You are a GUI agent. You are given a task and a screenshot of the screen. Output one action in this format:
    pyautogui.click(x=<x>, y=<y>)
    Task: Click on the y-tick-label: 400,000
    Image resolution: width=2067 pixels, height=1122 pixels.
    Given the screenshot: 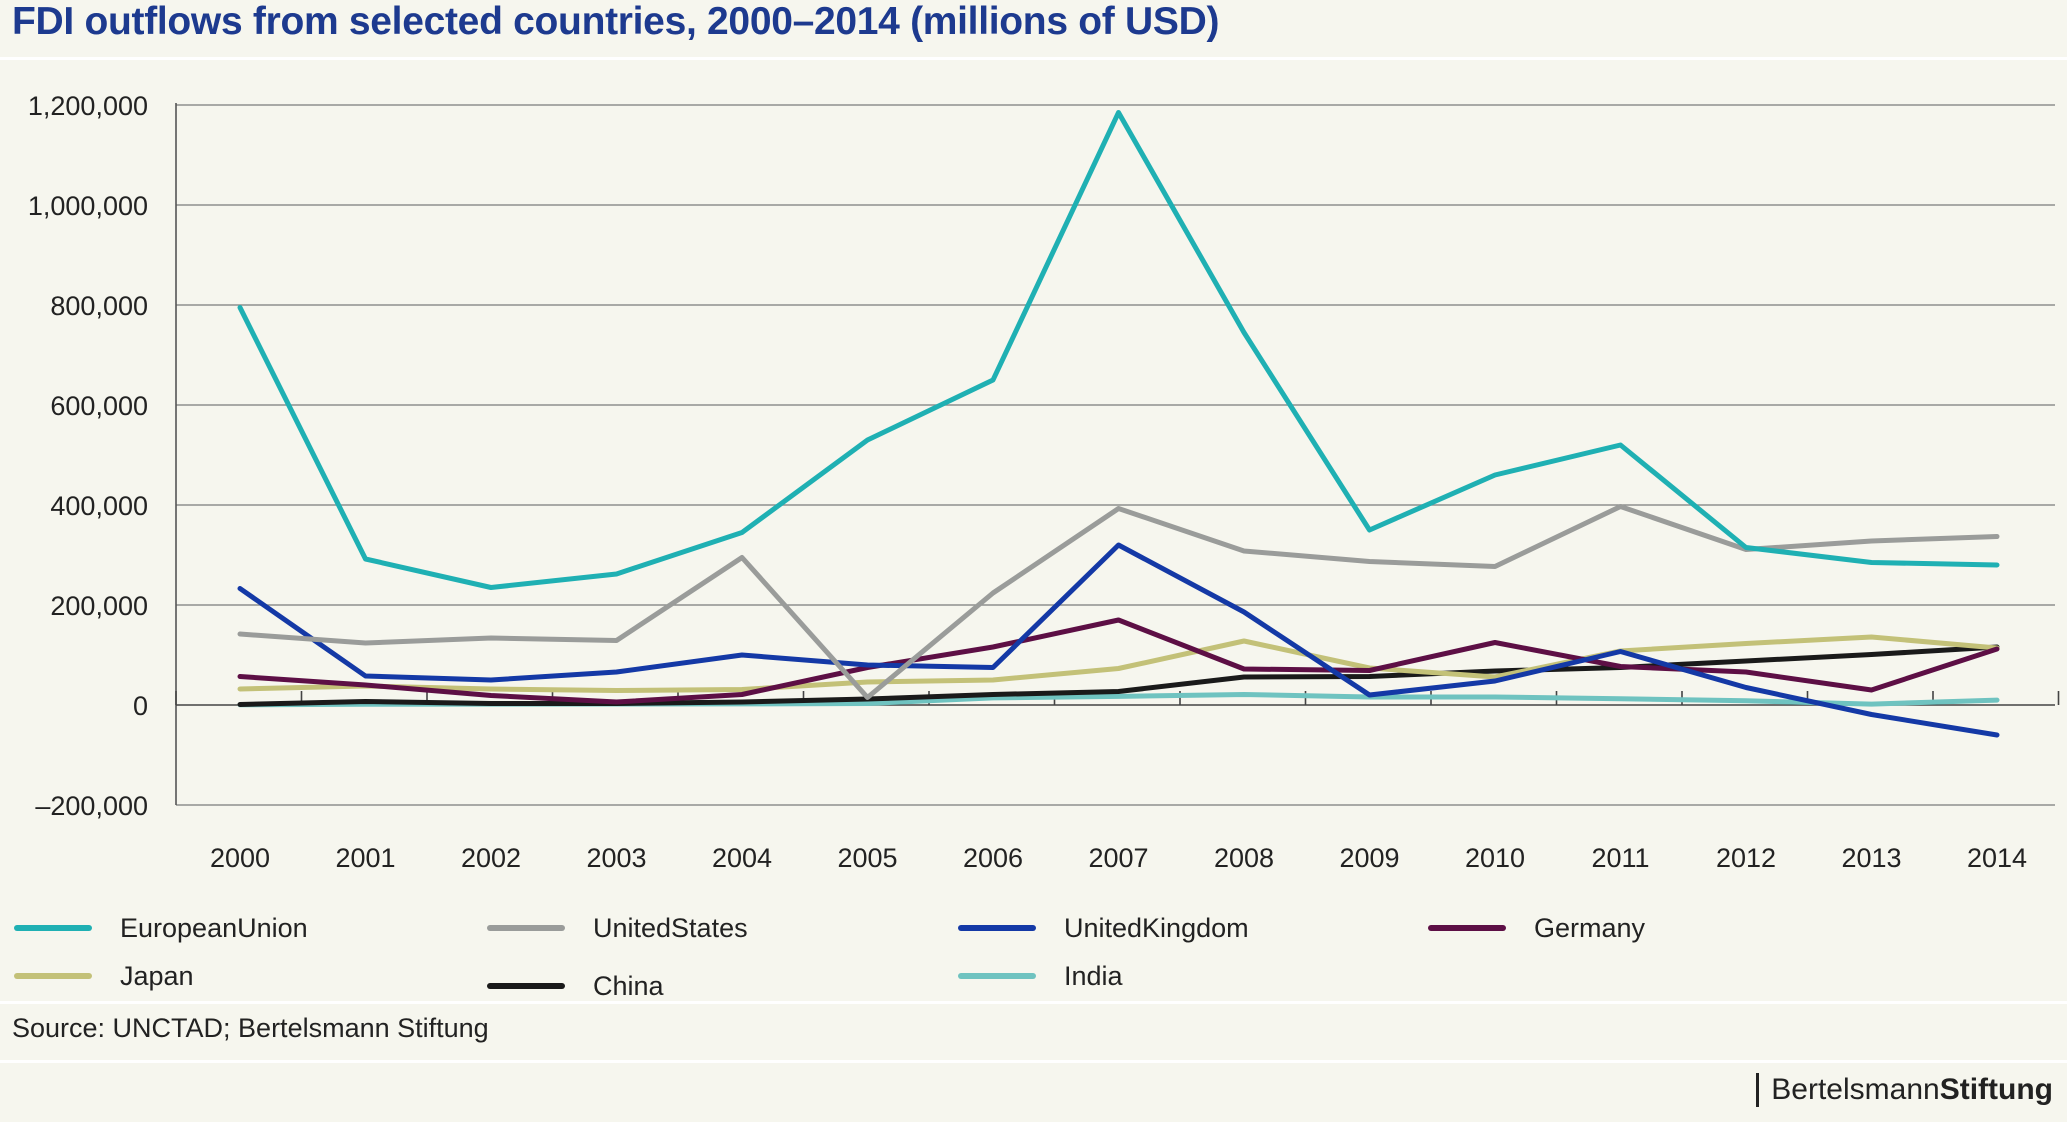 What is the action you would take?
    pyautogui.click(x=99, y=506)
    